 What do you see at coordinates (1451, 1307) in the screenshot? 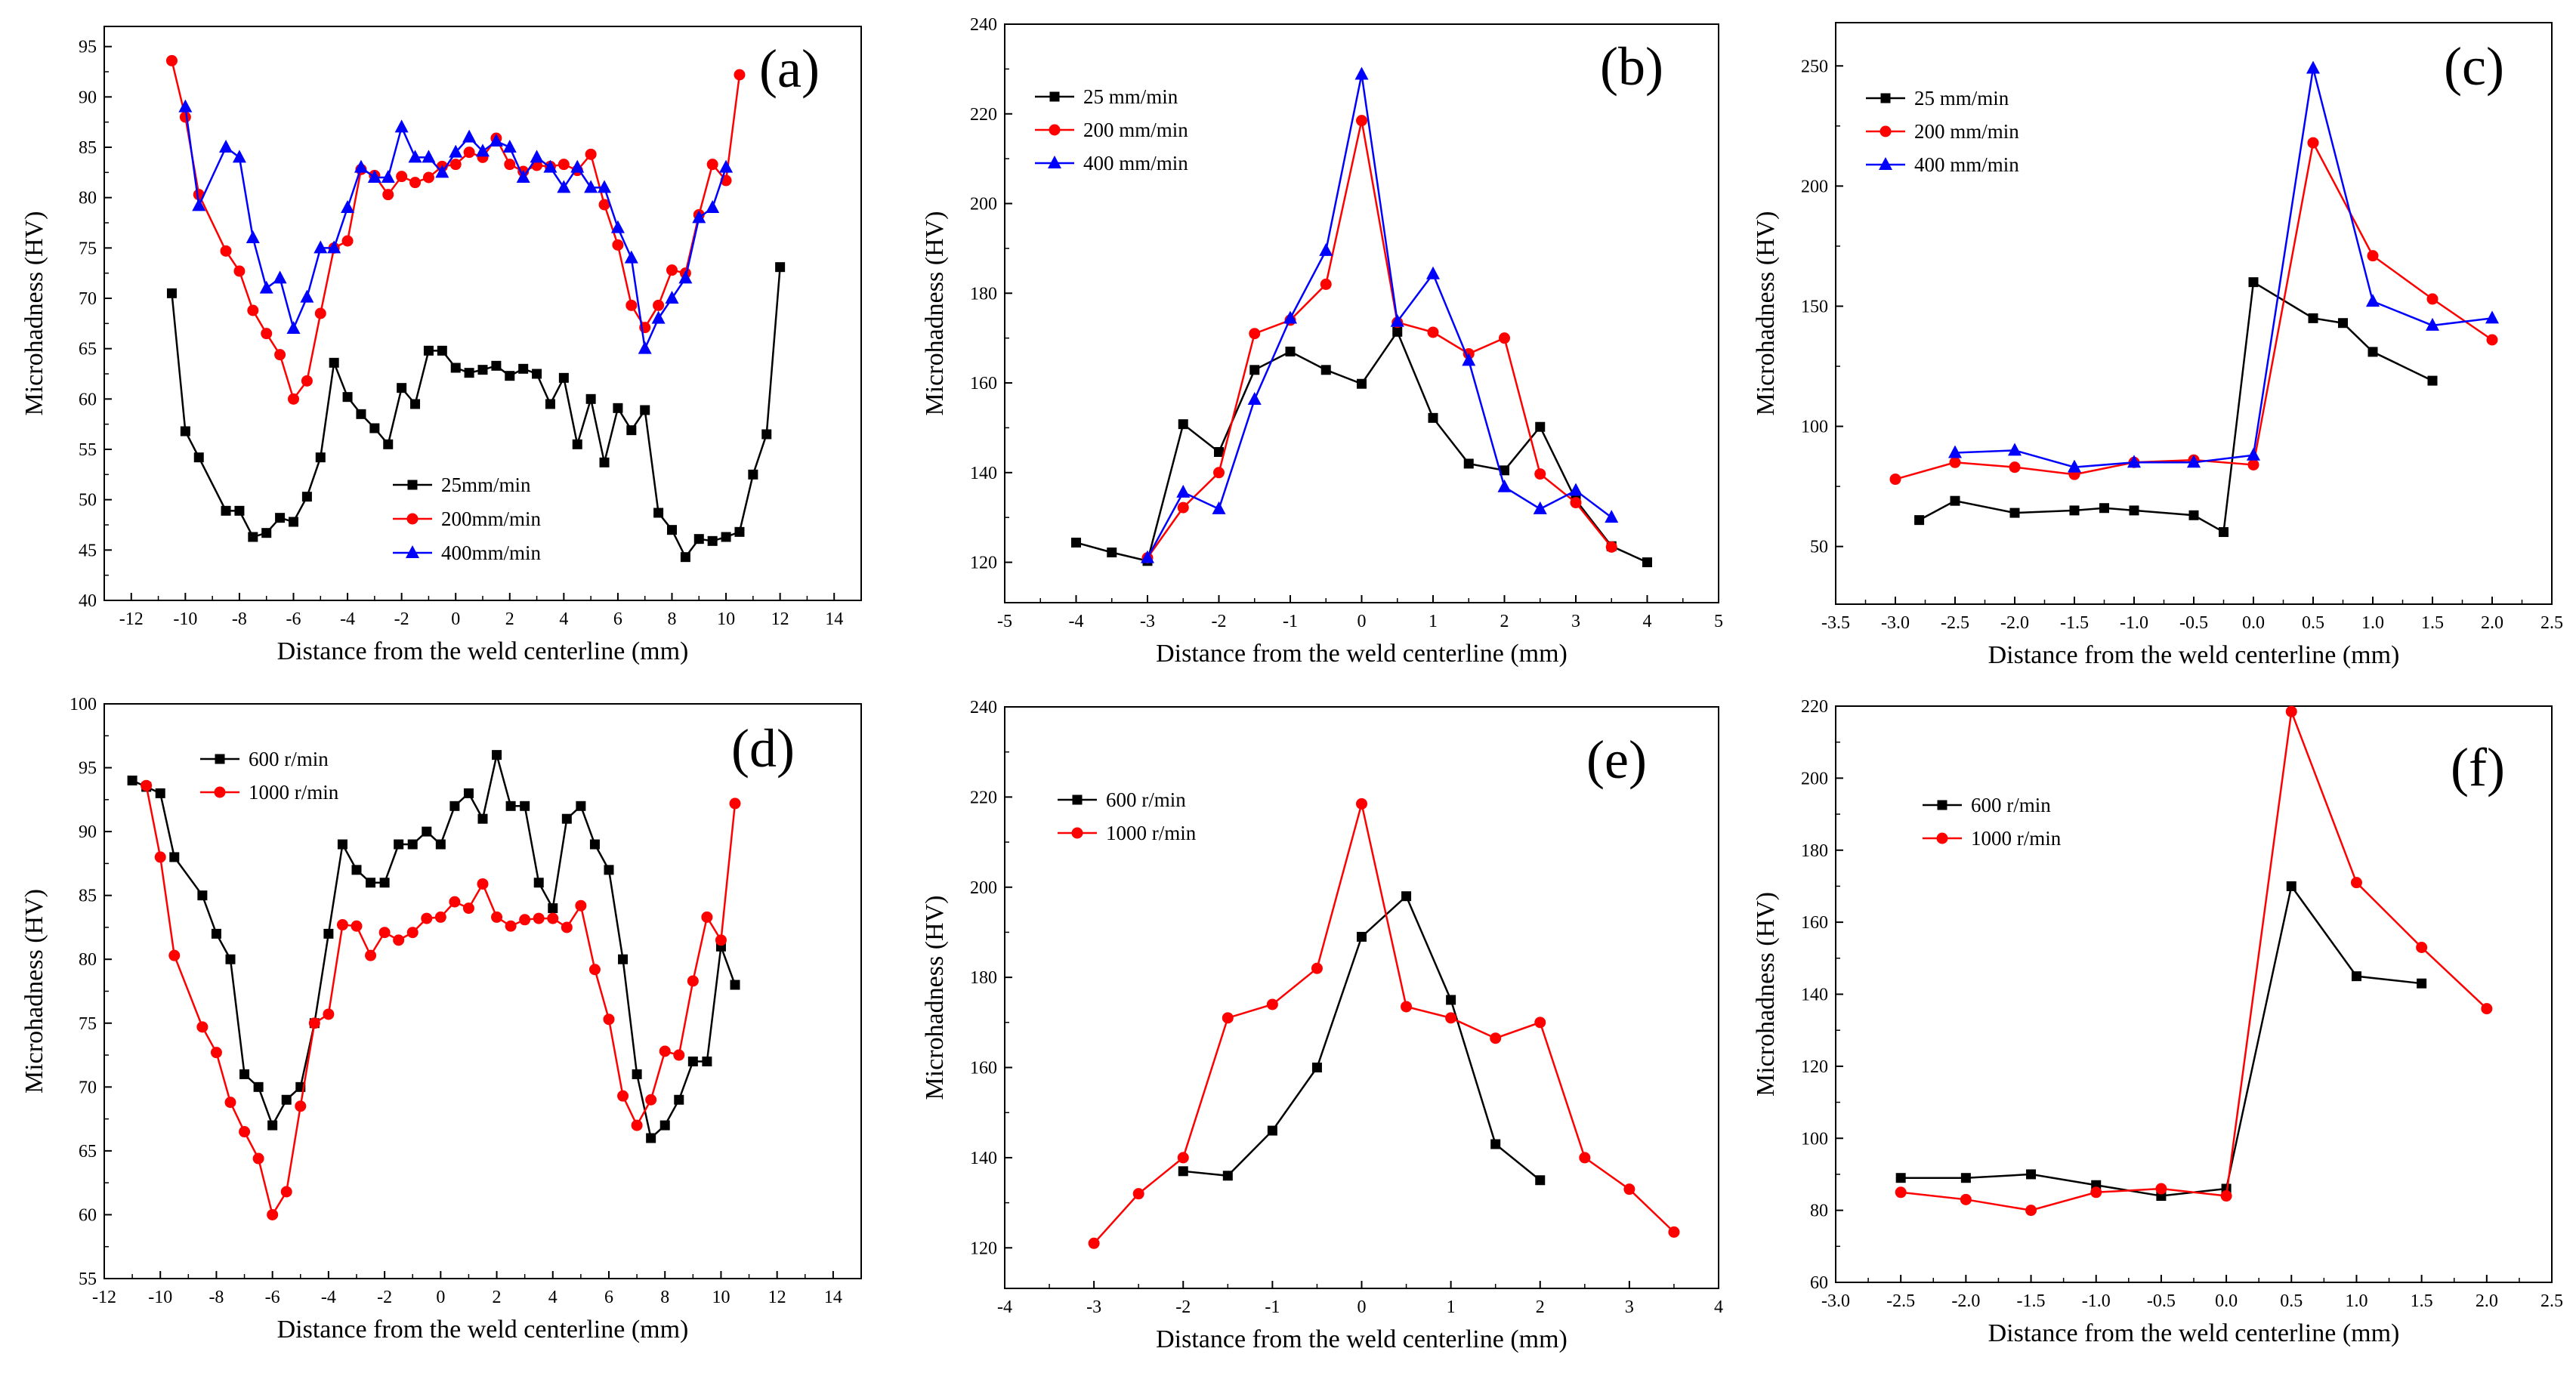
I see `x-tick-label: 1` at bounding box center [1451, 1307].